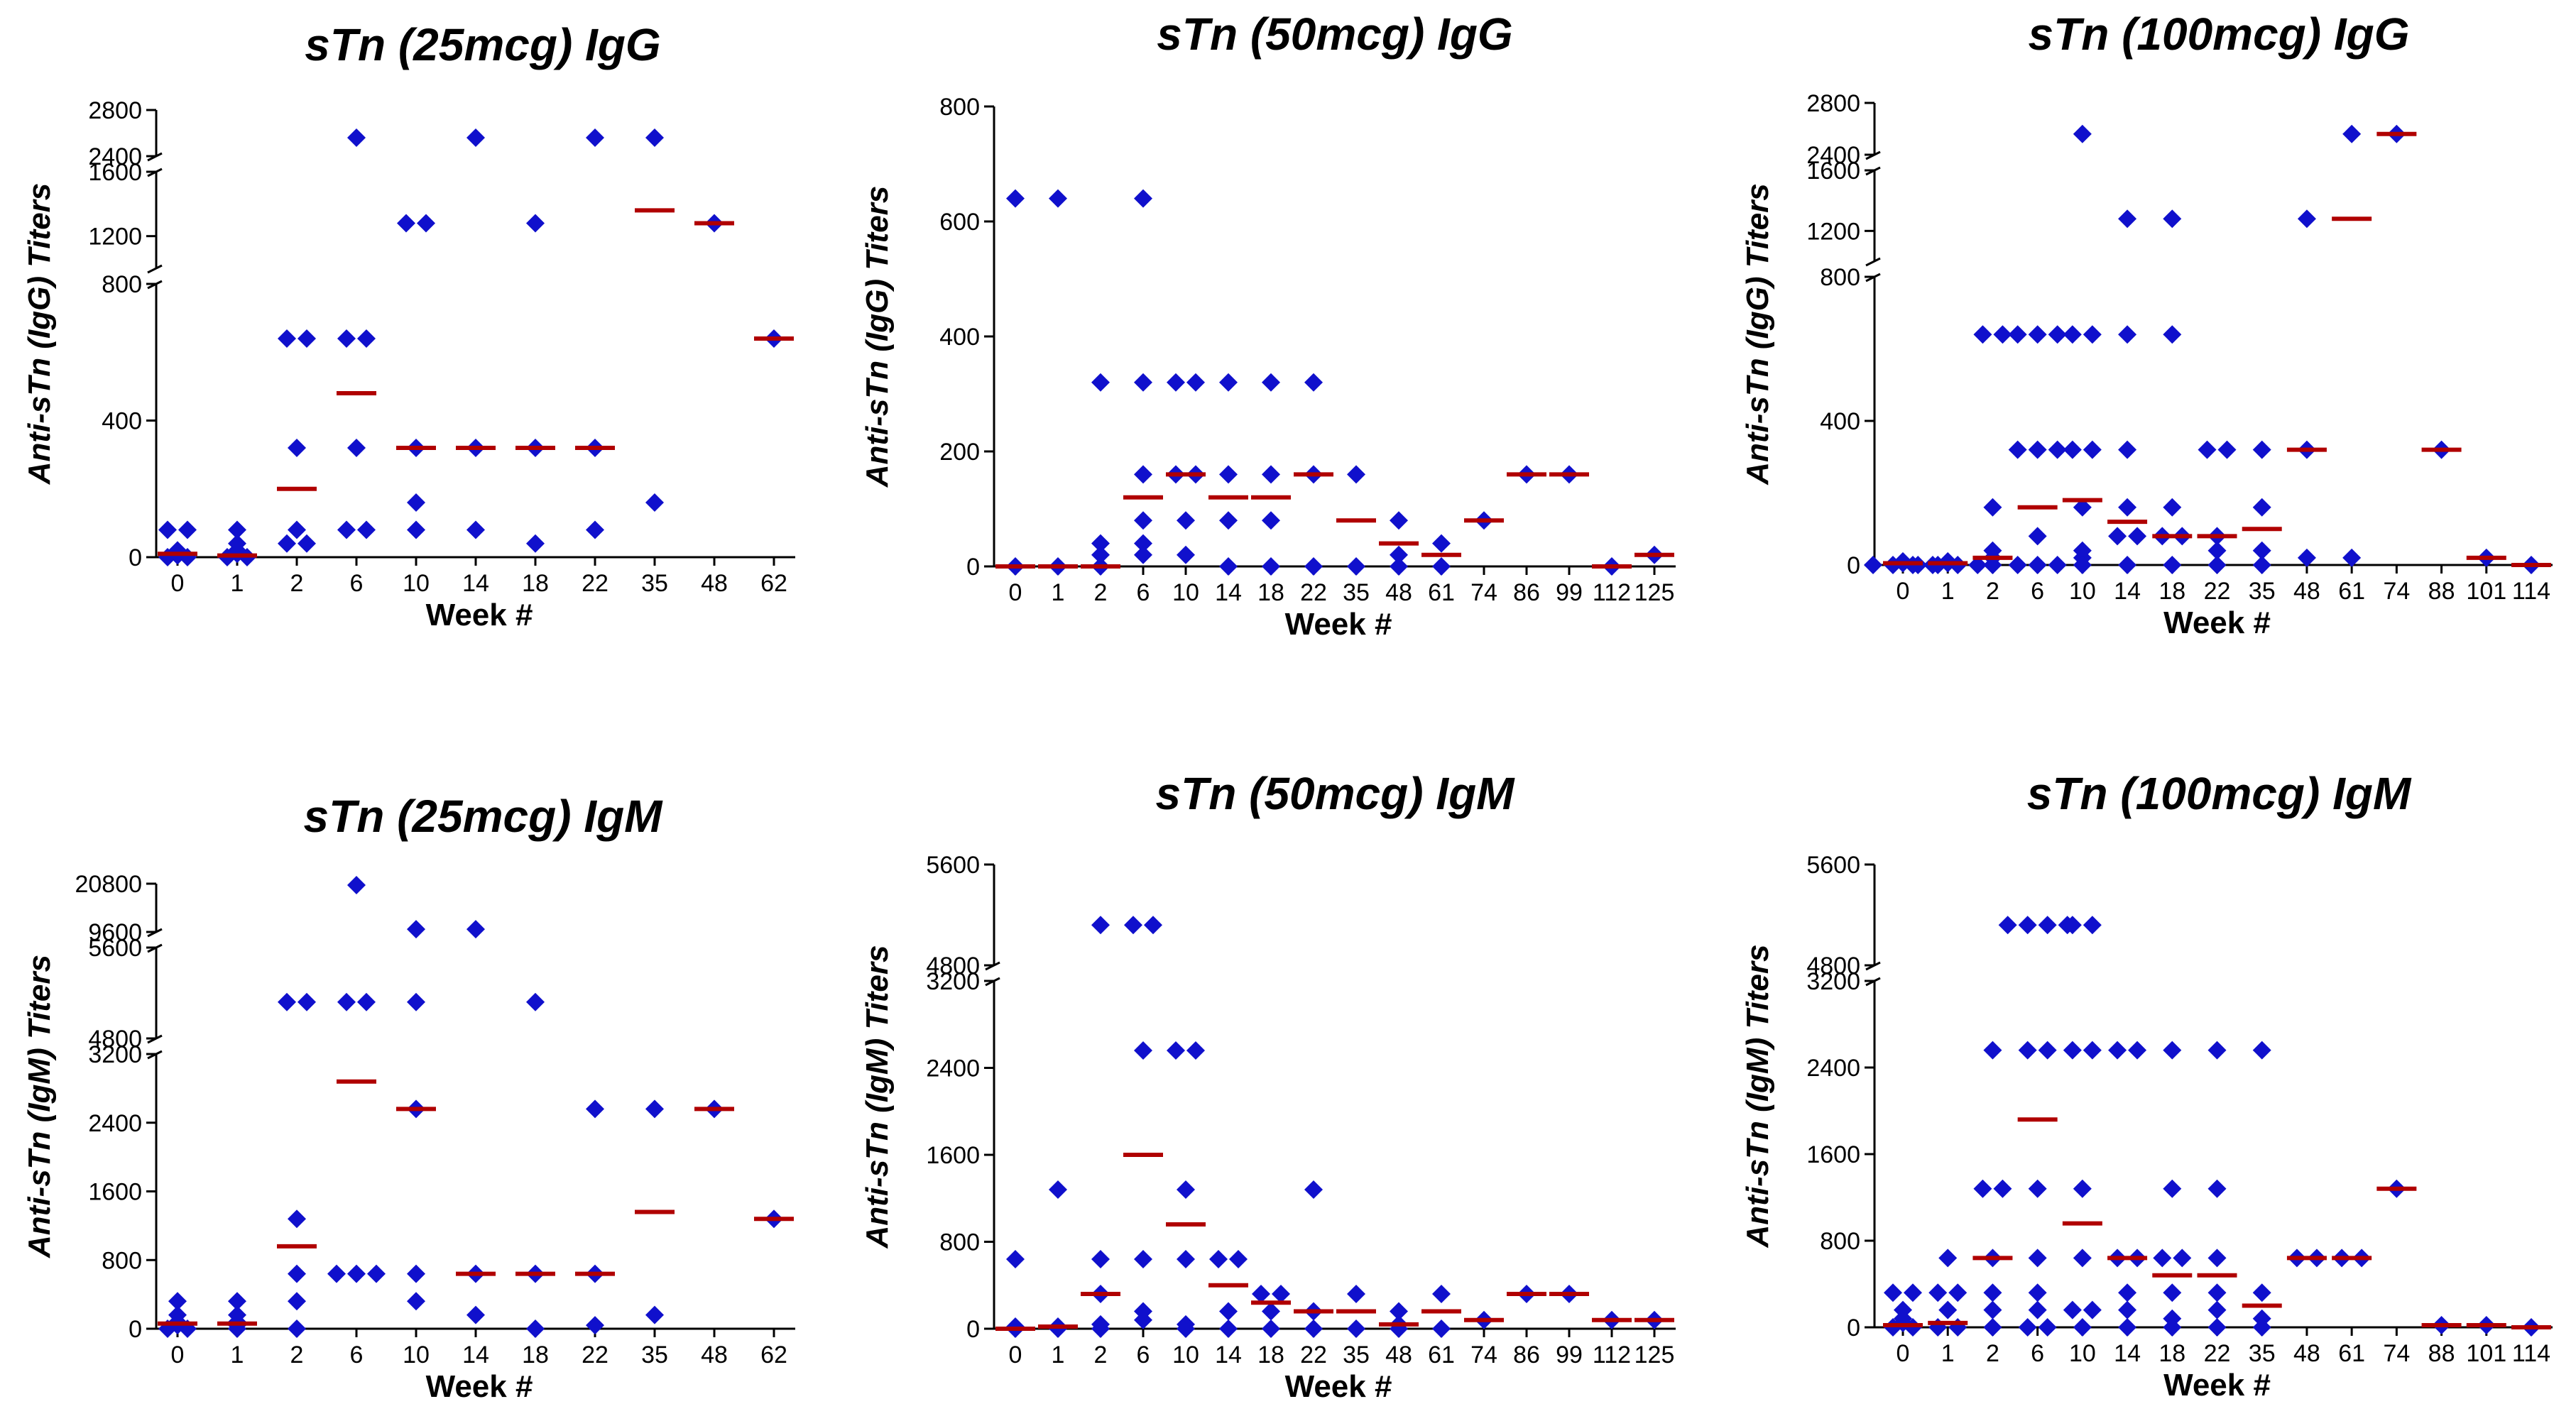  What do you see at coordinates (877, 337) in the screenshot?
I see `y-axis-label: Anti-sTn (IgG) Titers` at bounding box center [877, 337].